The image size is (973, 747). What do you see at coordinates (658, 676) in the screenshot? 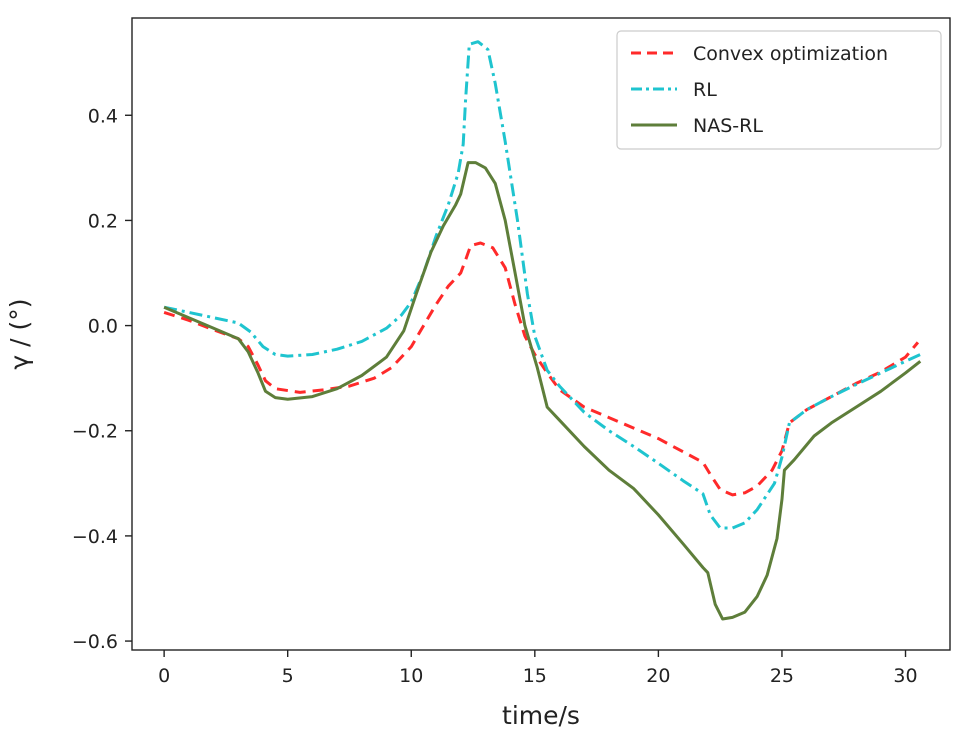
I see `x-tick-label: 20` at bounding box center [658, 676].